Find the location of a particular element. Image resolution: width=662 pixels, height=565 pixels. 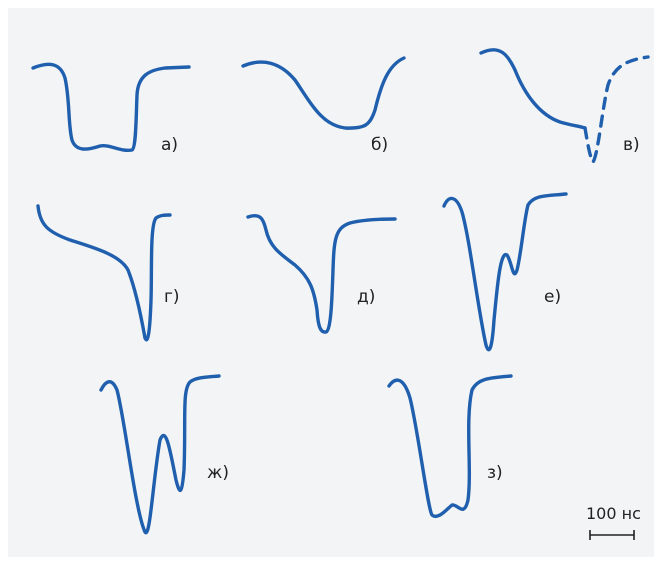

label-b: б) is located at coordinates (379, 145).